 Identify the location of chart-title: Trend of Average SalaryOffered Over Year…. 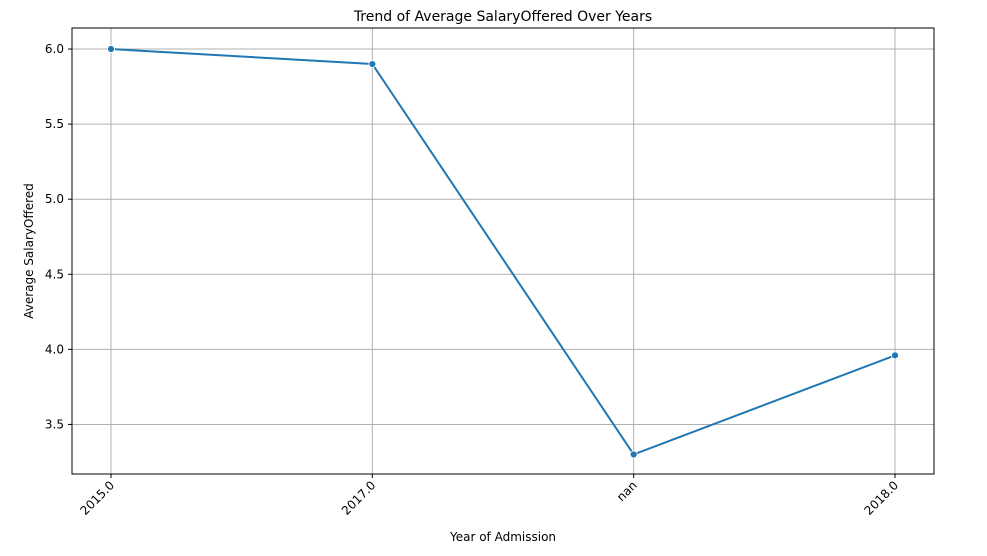
(502, 17).